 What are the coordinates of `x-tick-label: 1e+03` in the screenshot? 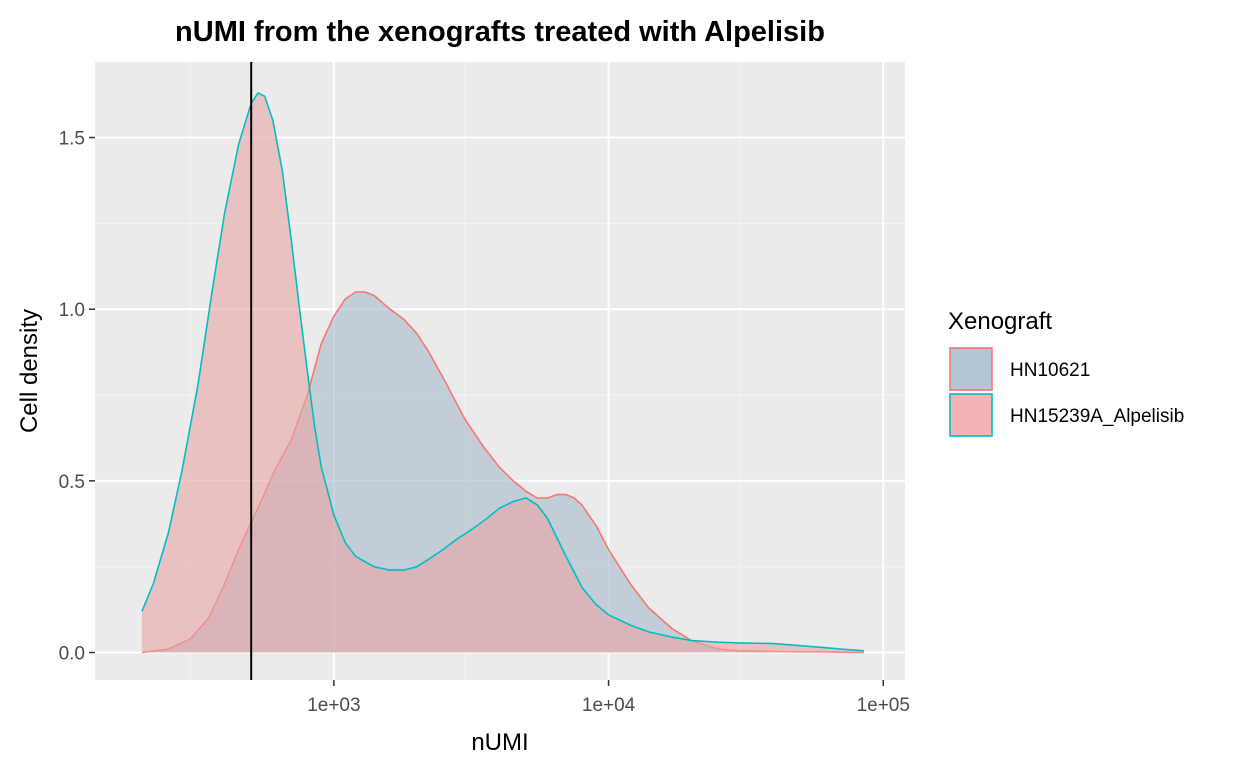 It's located at (333, 705).